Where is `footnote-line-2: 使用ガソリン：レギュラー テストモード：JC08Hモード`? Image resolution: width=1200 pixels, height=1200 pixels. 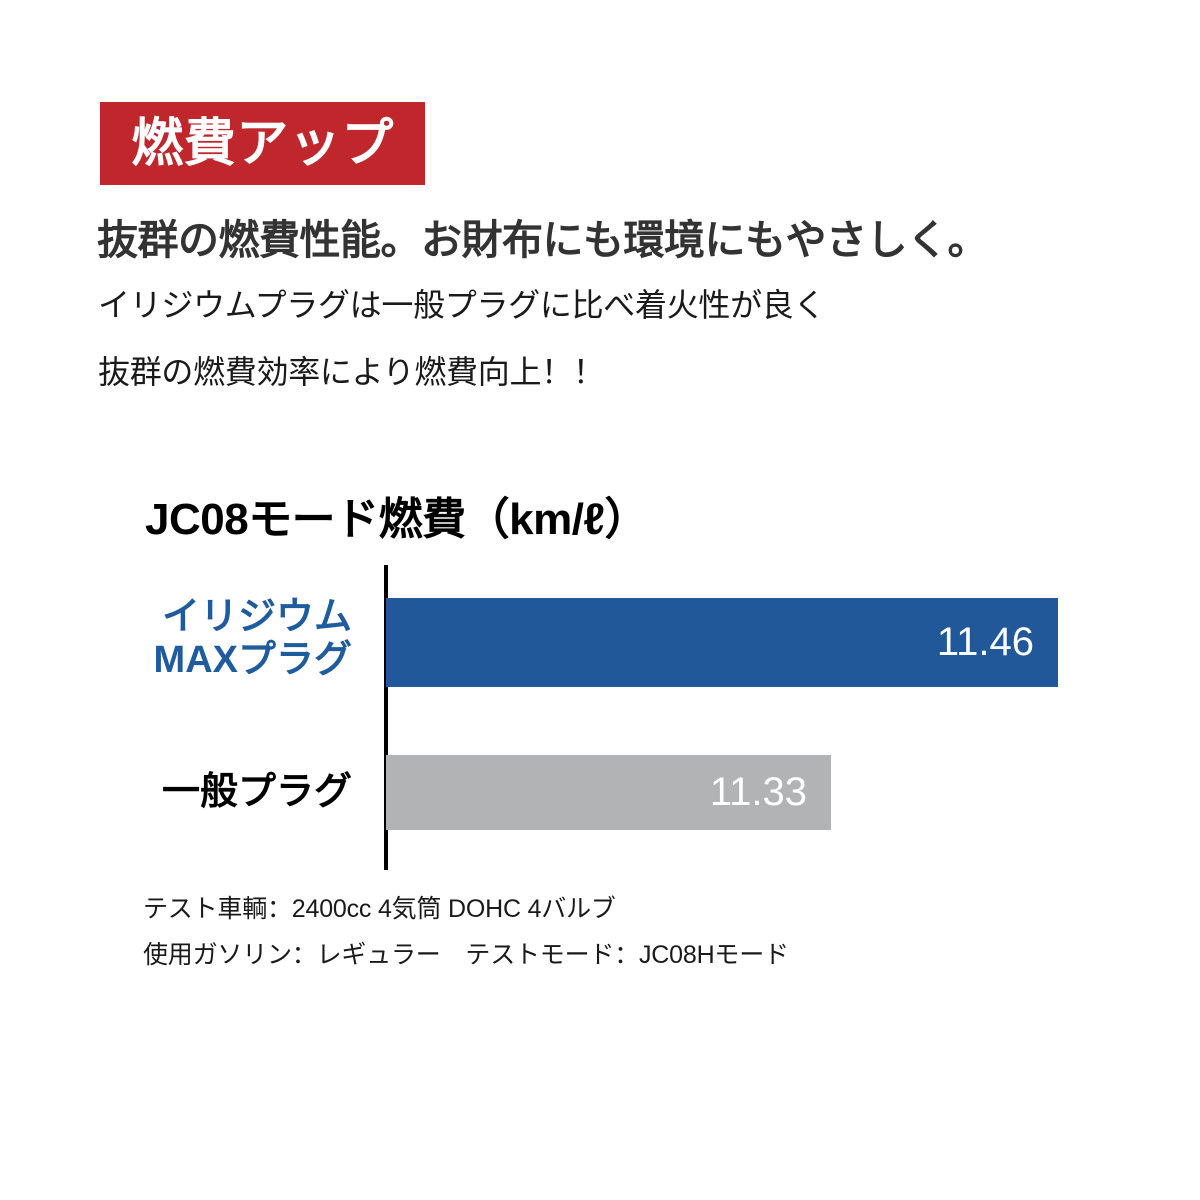
footnote-line-2: 使用ガソリン：レギュラー テストモード：JC08Hモード is located at coordinates (466, 955).